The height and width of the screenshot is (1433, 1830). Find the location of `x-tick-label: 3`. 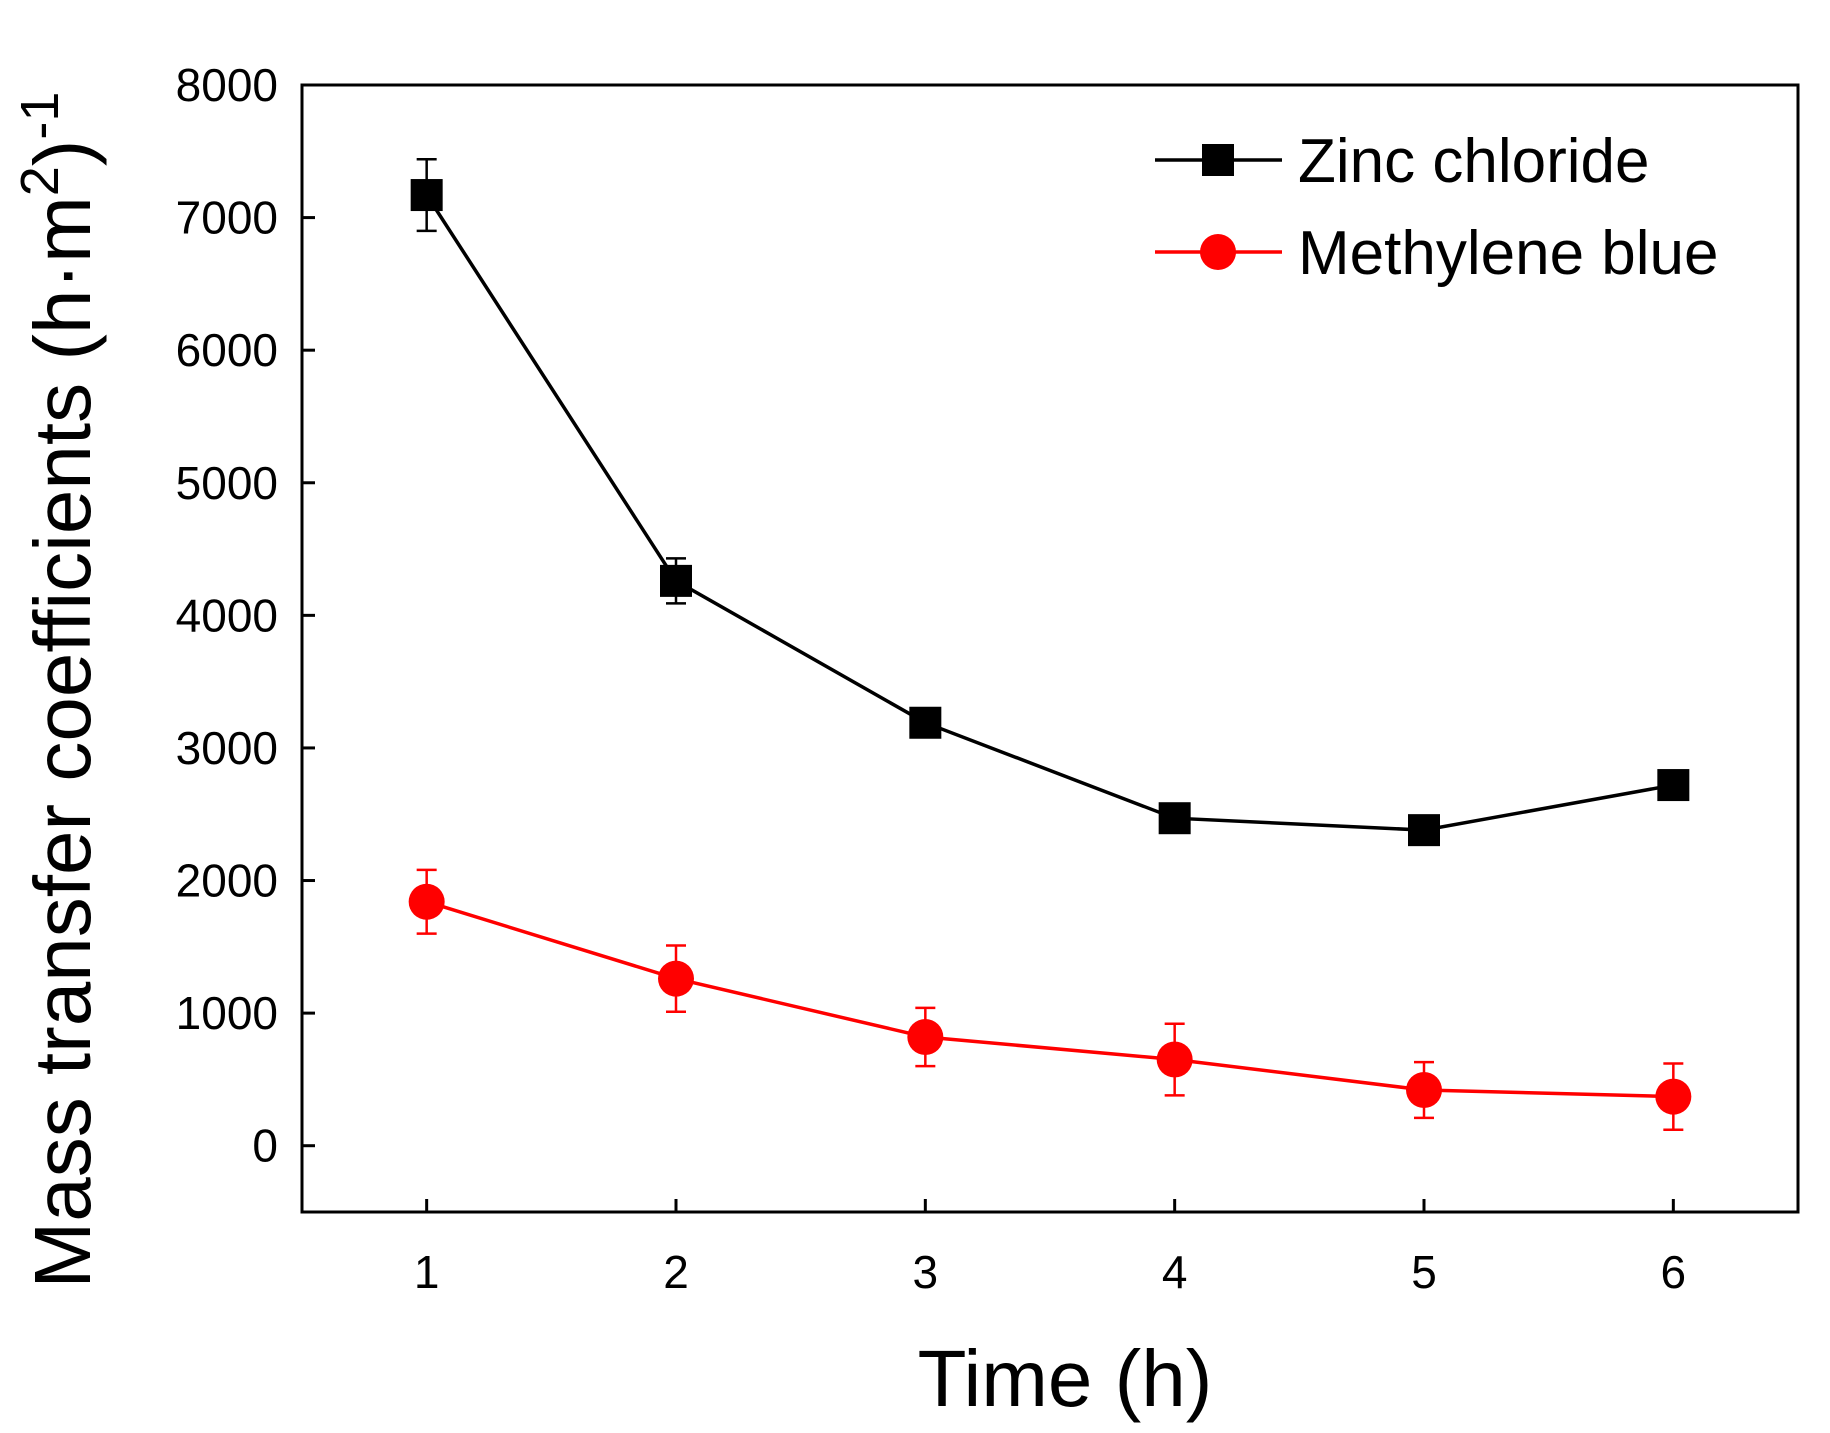

x-tick-label: 3 is located at coordinates (926, 1272).